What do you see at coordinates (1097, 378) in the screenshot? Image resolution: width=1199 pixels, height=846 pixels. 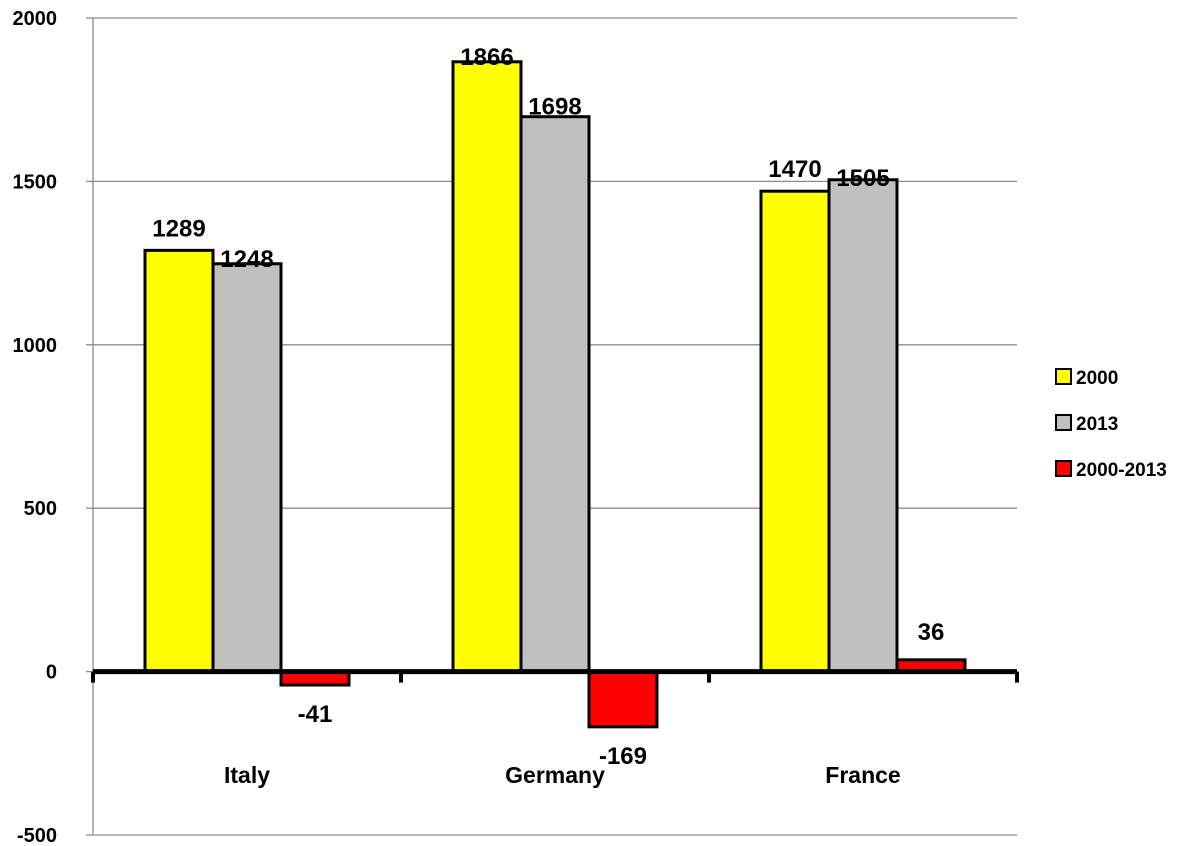 I see `legend-label: 2000` at bounding box center [1097, 378].